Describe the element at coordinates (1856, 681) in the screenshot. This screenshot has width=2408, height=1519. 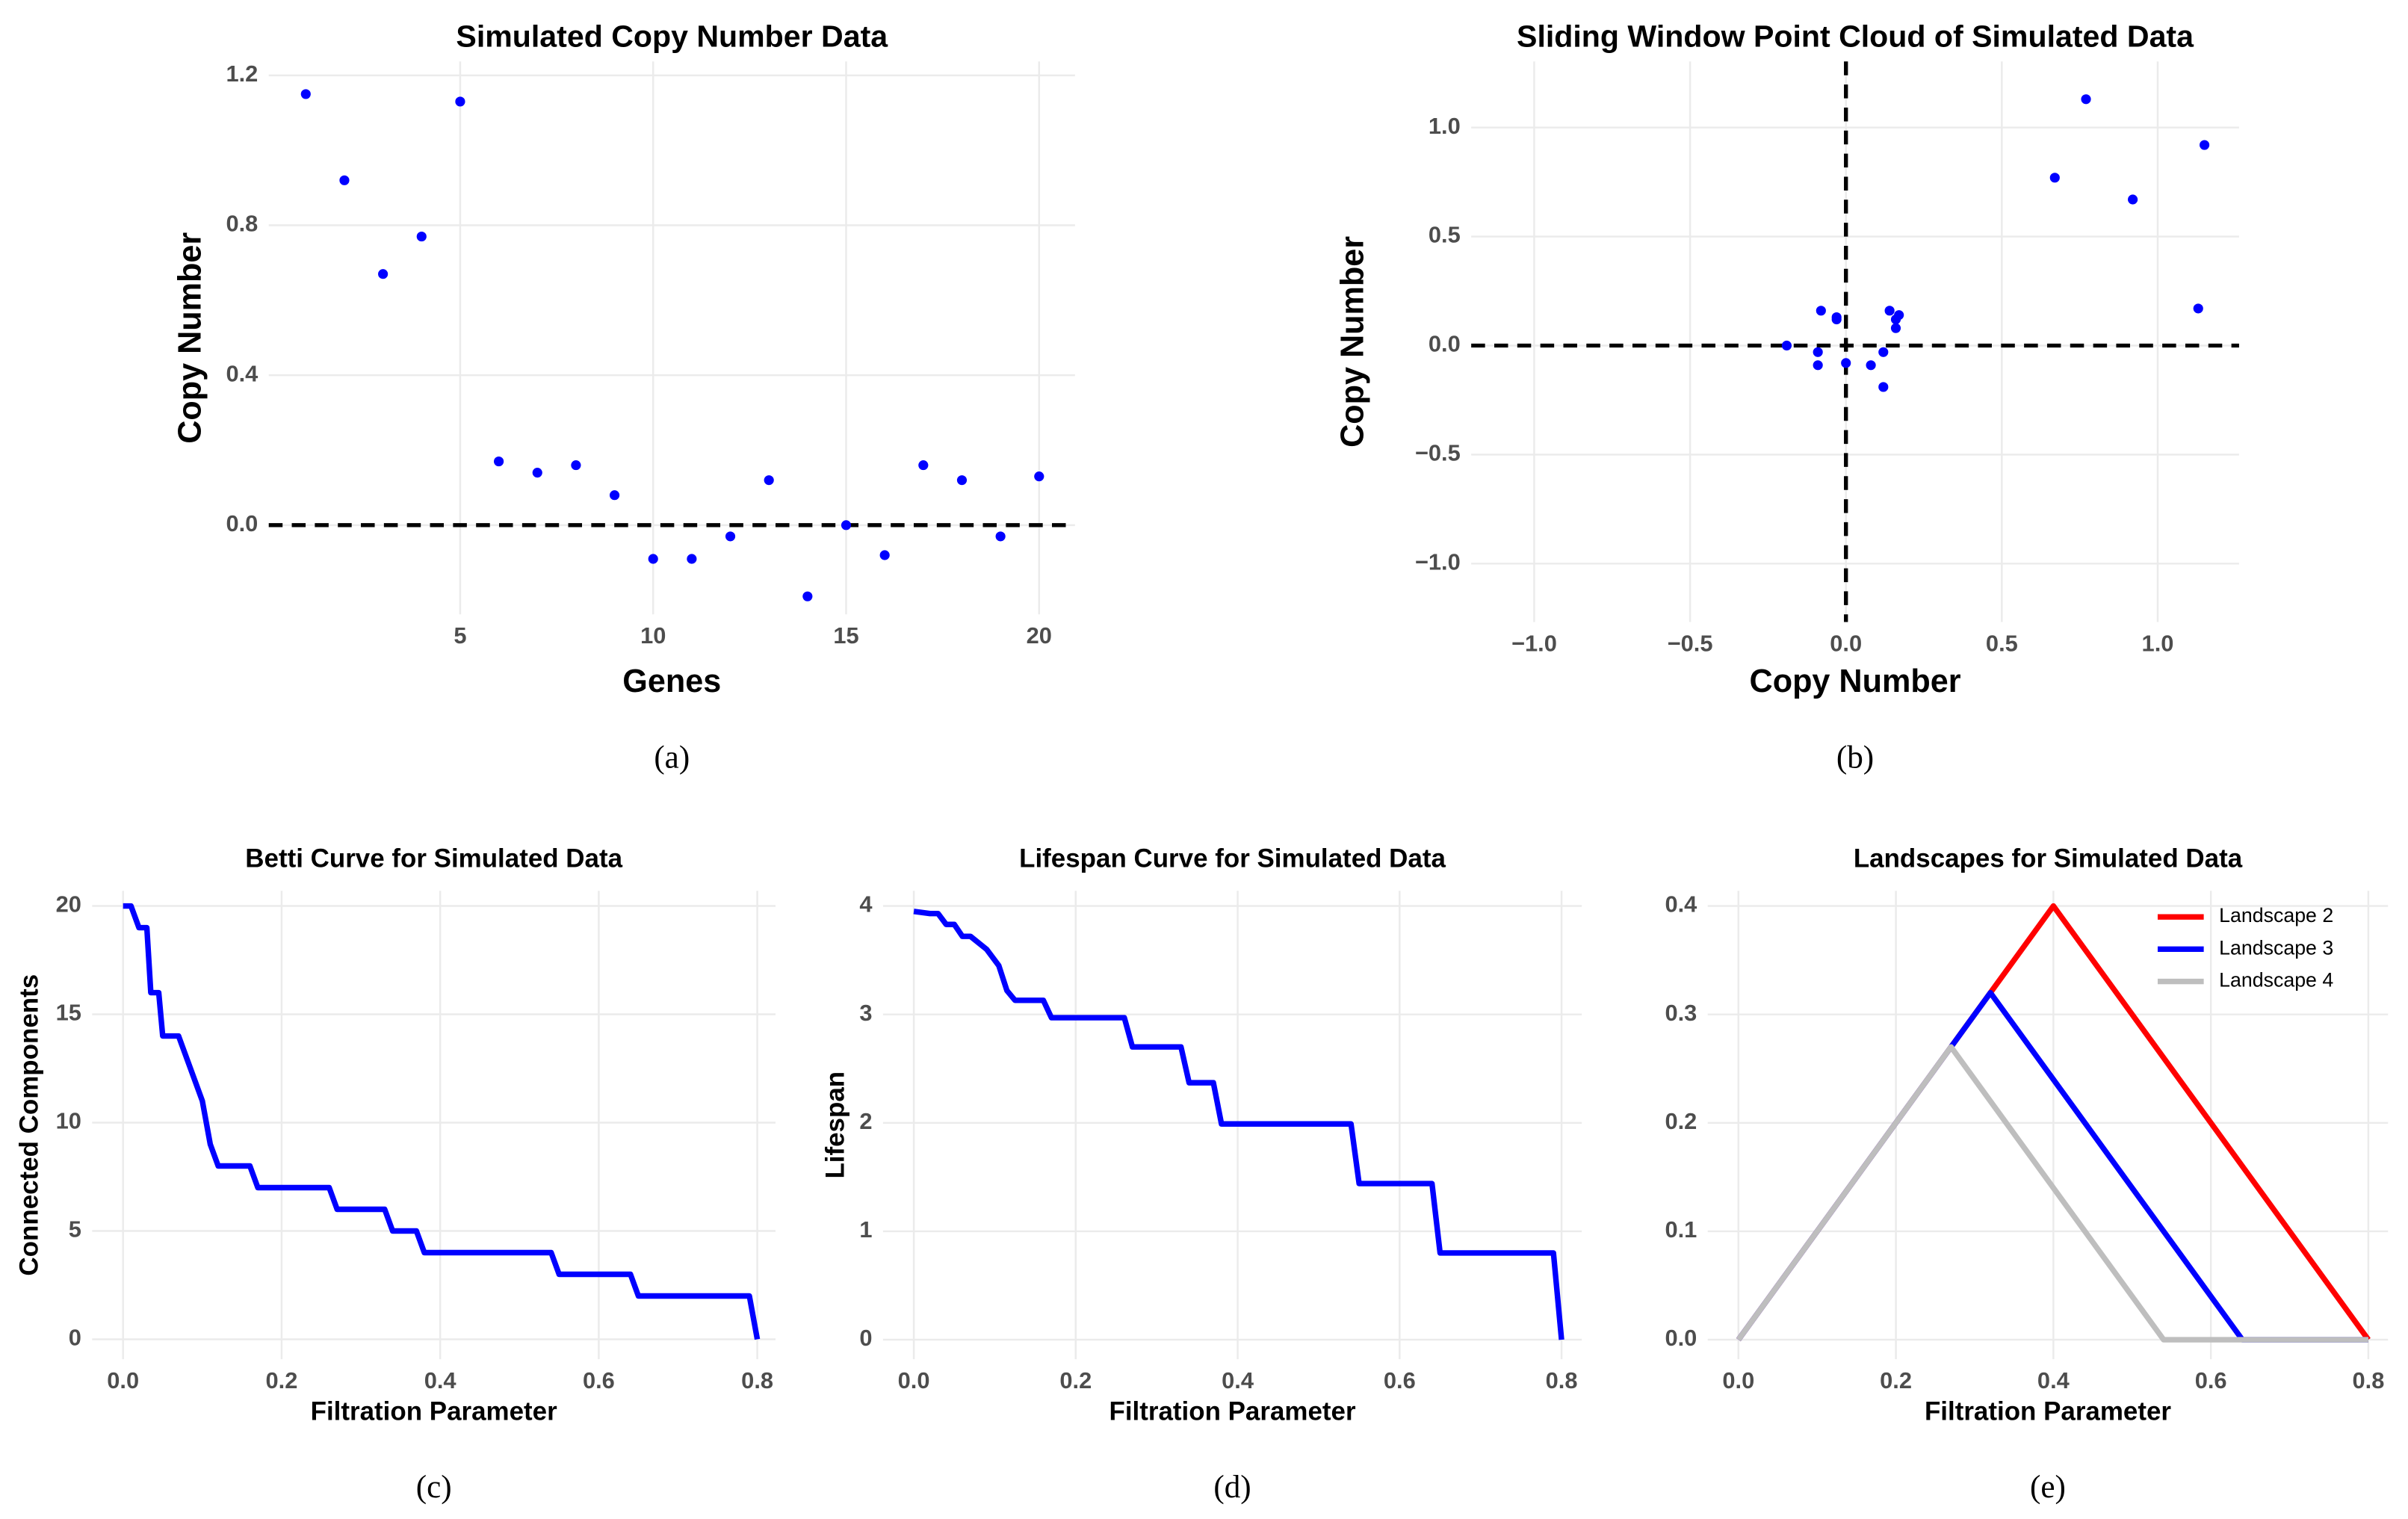
I see `x-axis-label: Copy Number` at that location.